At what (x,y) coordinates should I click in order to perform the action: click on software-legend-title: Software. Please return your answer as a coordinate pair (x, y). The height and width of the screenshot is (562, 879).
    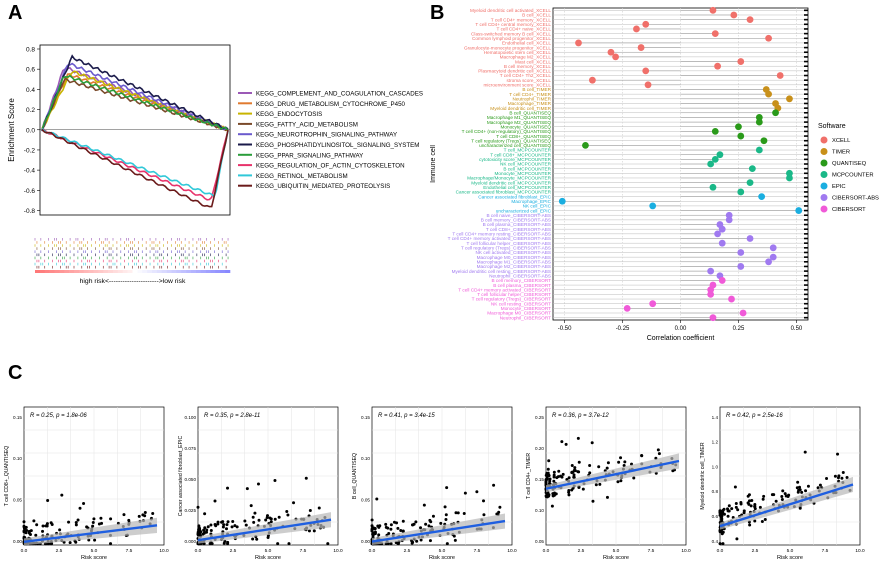
    Looking at the image, I should click on (832, 126).